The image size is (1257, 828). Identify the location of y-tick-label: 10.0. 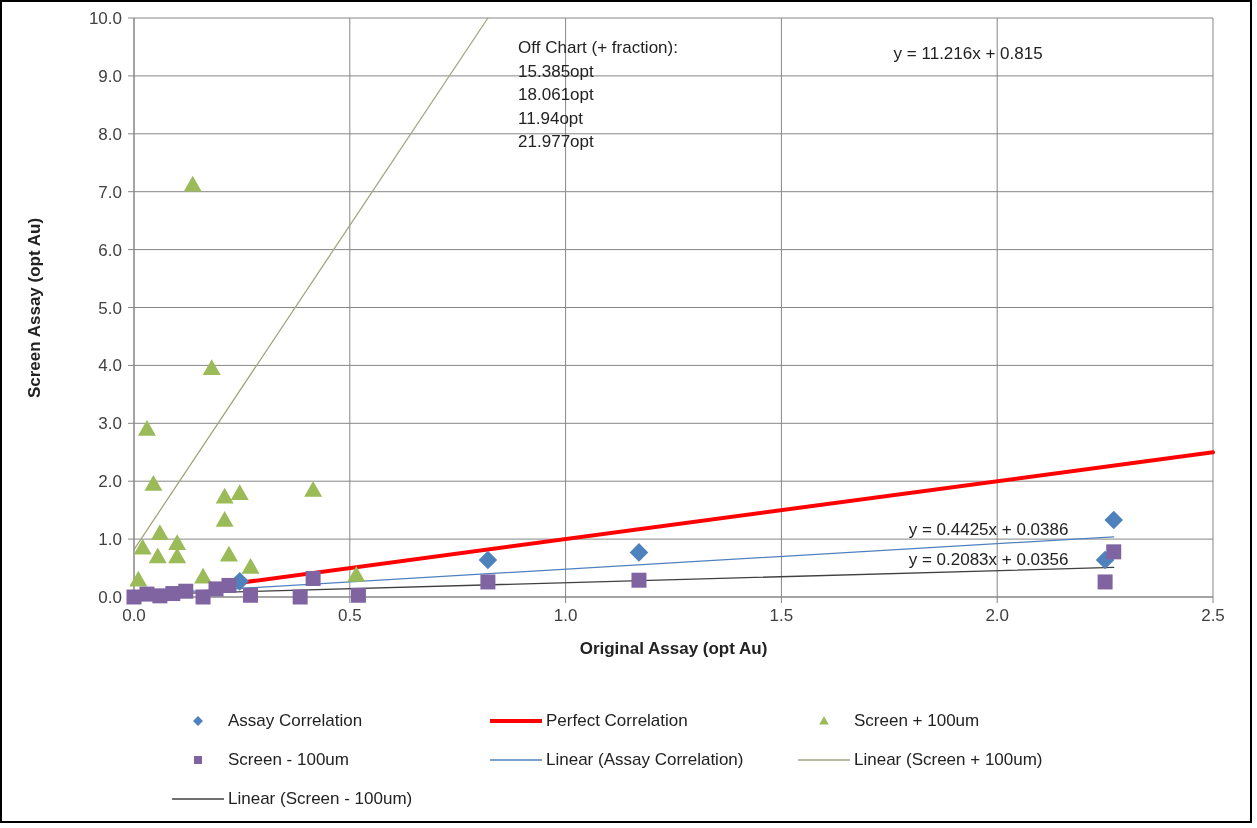
(105, 19).